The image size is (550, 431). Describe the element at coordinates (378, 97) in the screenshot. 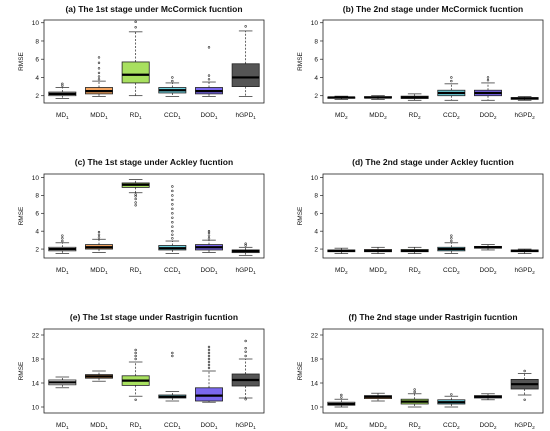

I see `box-mdd2` at that location.